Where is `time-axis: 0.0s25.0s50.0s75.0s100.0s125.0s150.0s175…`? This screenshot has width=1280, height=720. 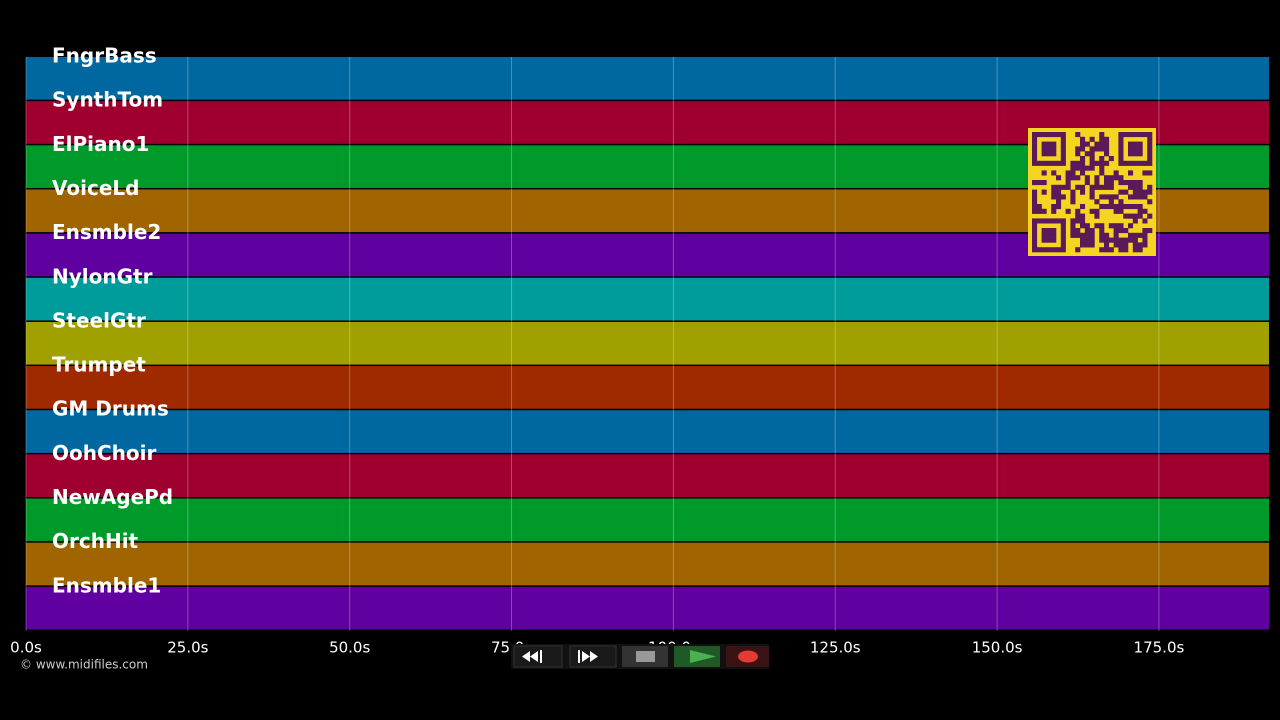 time-axis: 0.0s25.0s50.0s75.0s100.0s125.0s150.0s175… is located at coordinates (597, 648).